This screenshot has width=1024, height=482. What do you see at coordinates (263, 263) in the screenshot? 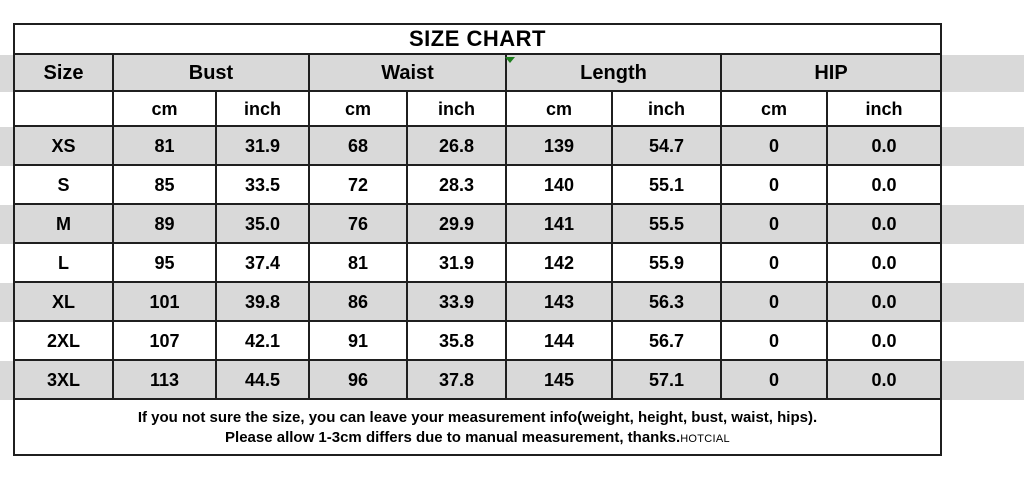
I see `value-cell: 37.4` at bounding box center [263, 263].